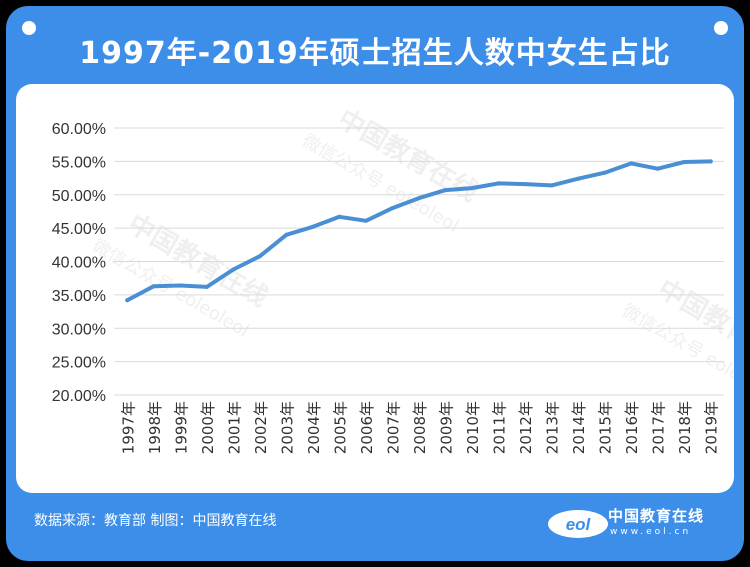 The height and width of the screenshot is (567, 750). I want to click on x-tick-label: 2011年, so click(500, 427).